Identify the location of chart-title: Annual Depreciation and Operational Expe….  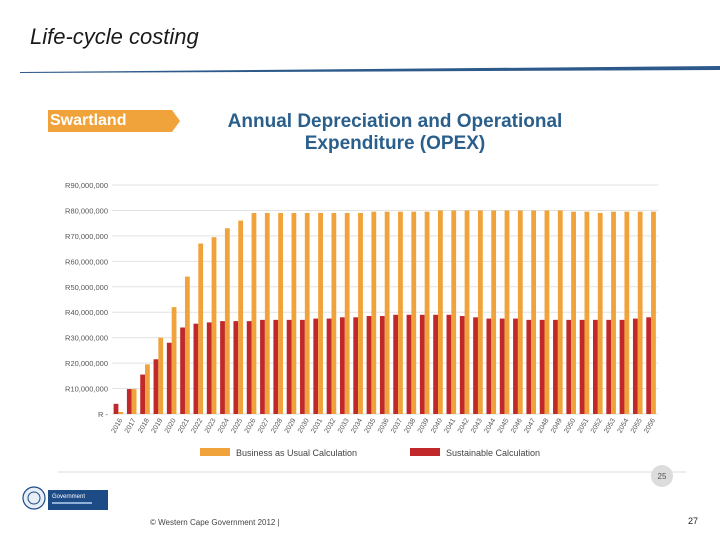
(395, 133).